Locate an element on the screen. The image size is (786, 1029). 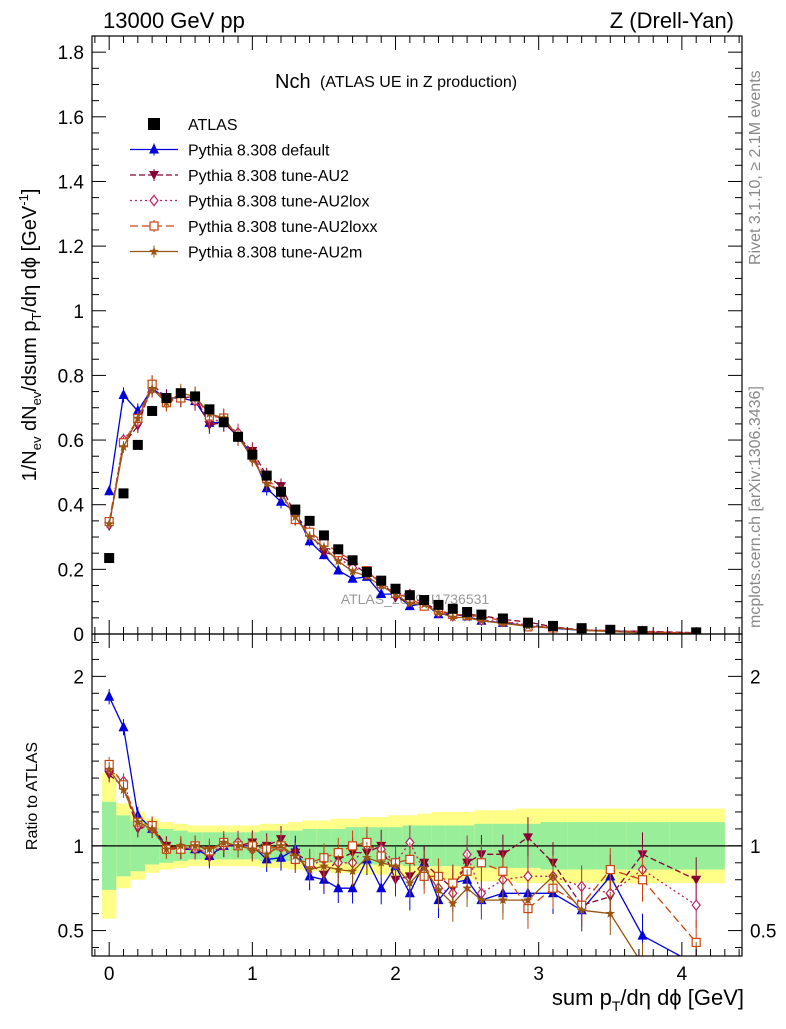
y-tick-label: 1.6 is located at coordinates (71, 118).